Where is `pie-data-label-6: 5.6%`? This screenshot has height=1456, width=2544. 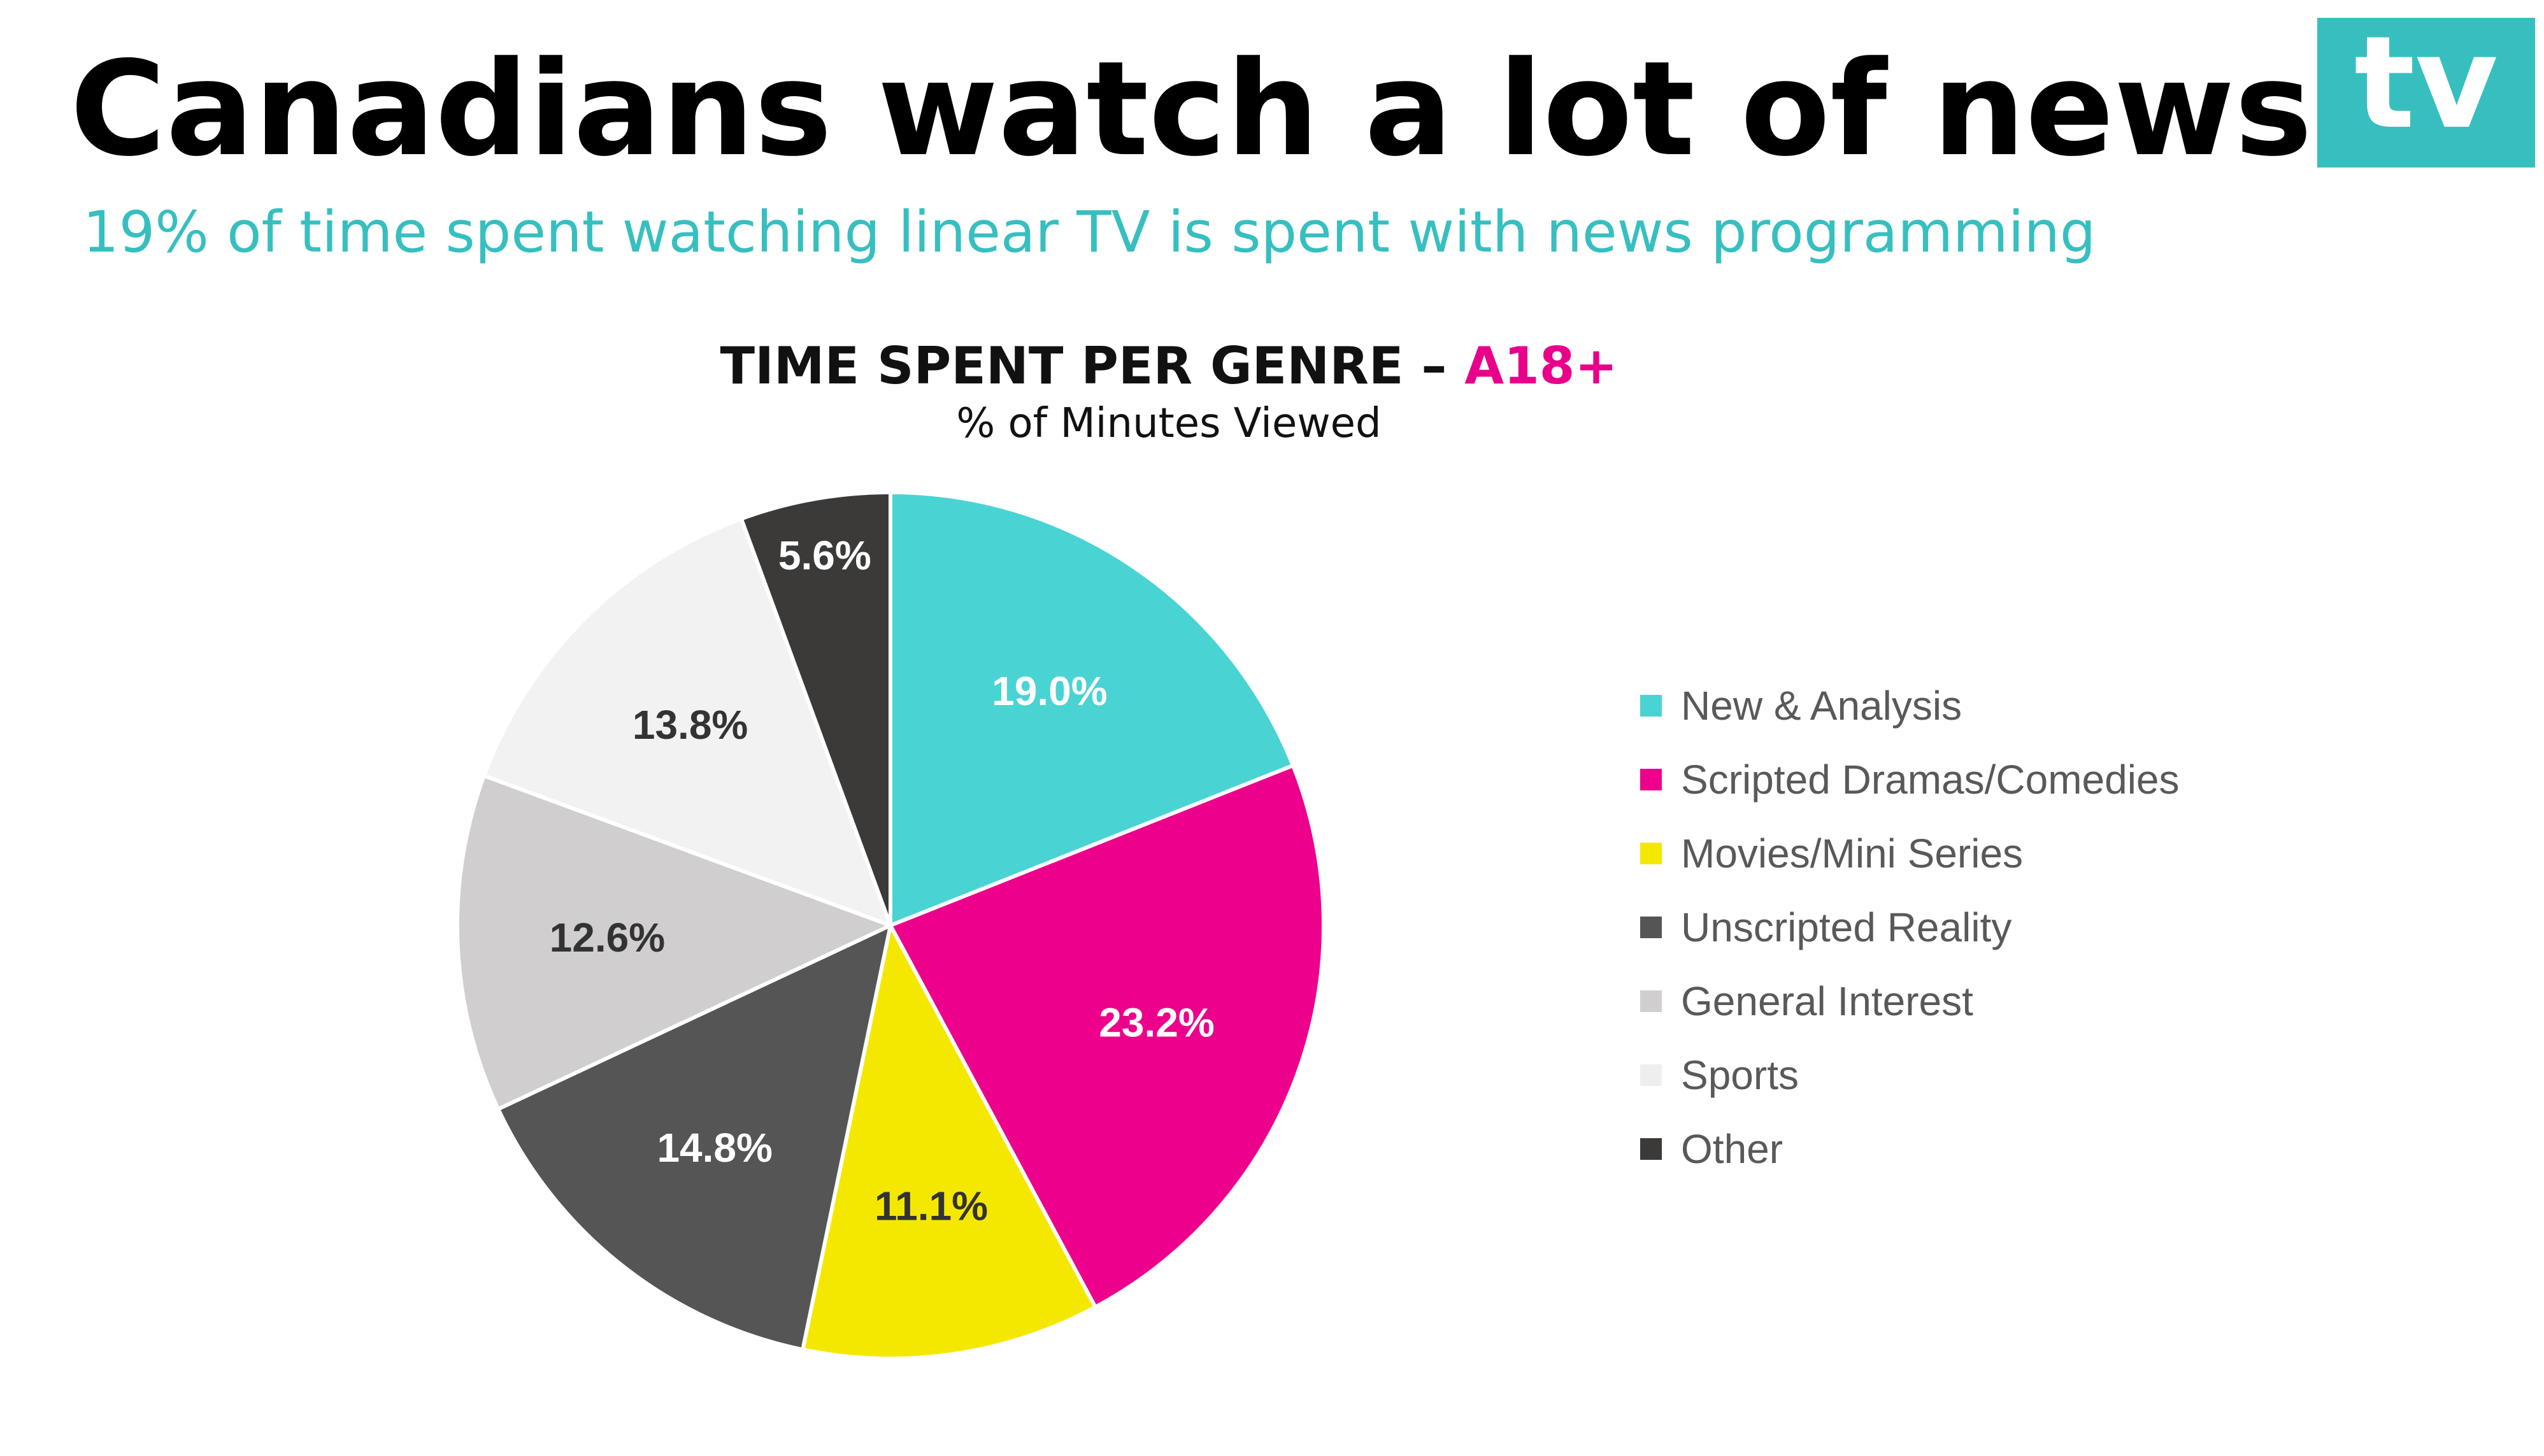
pie-data-label-6: 5.6% is located at coordinates (824, 555).